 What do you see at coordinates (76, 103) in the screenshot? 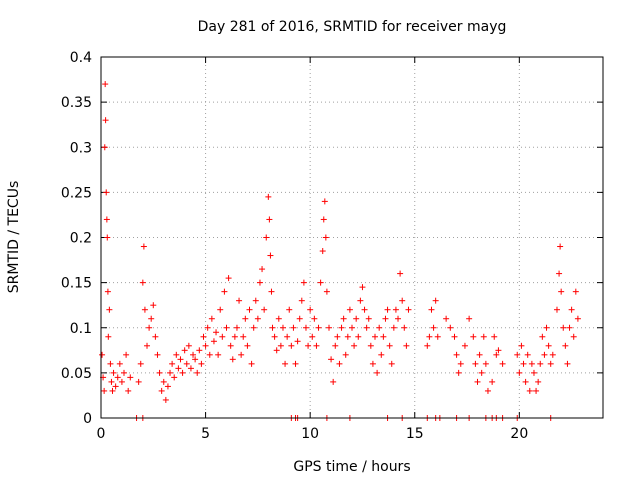
I see `y-tick-label: 0.35` at bounding box center [76, 103].